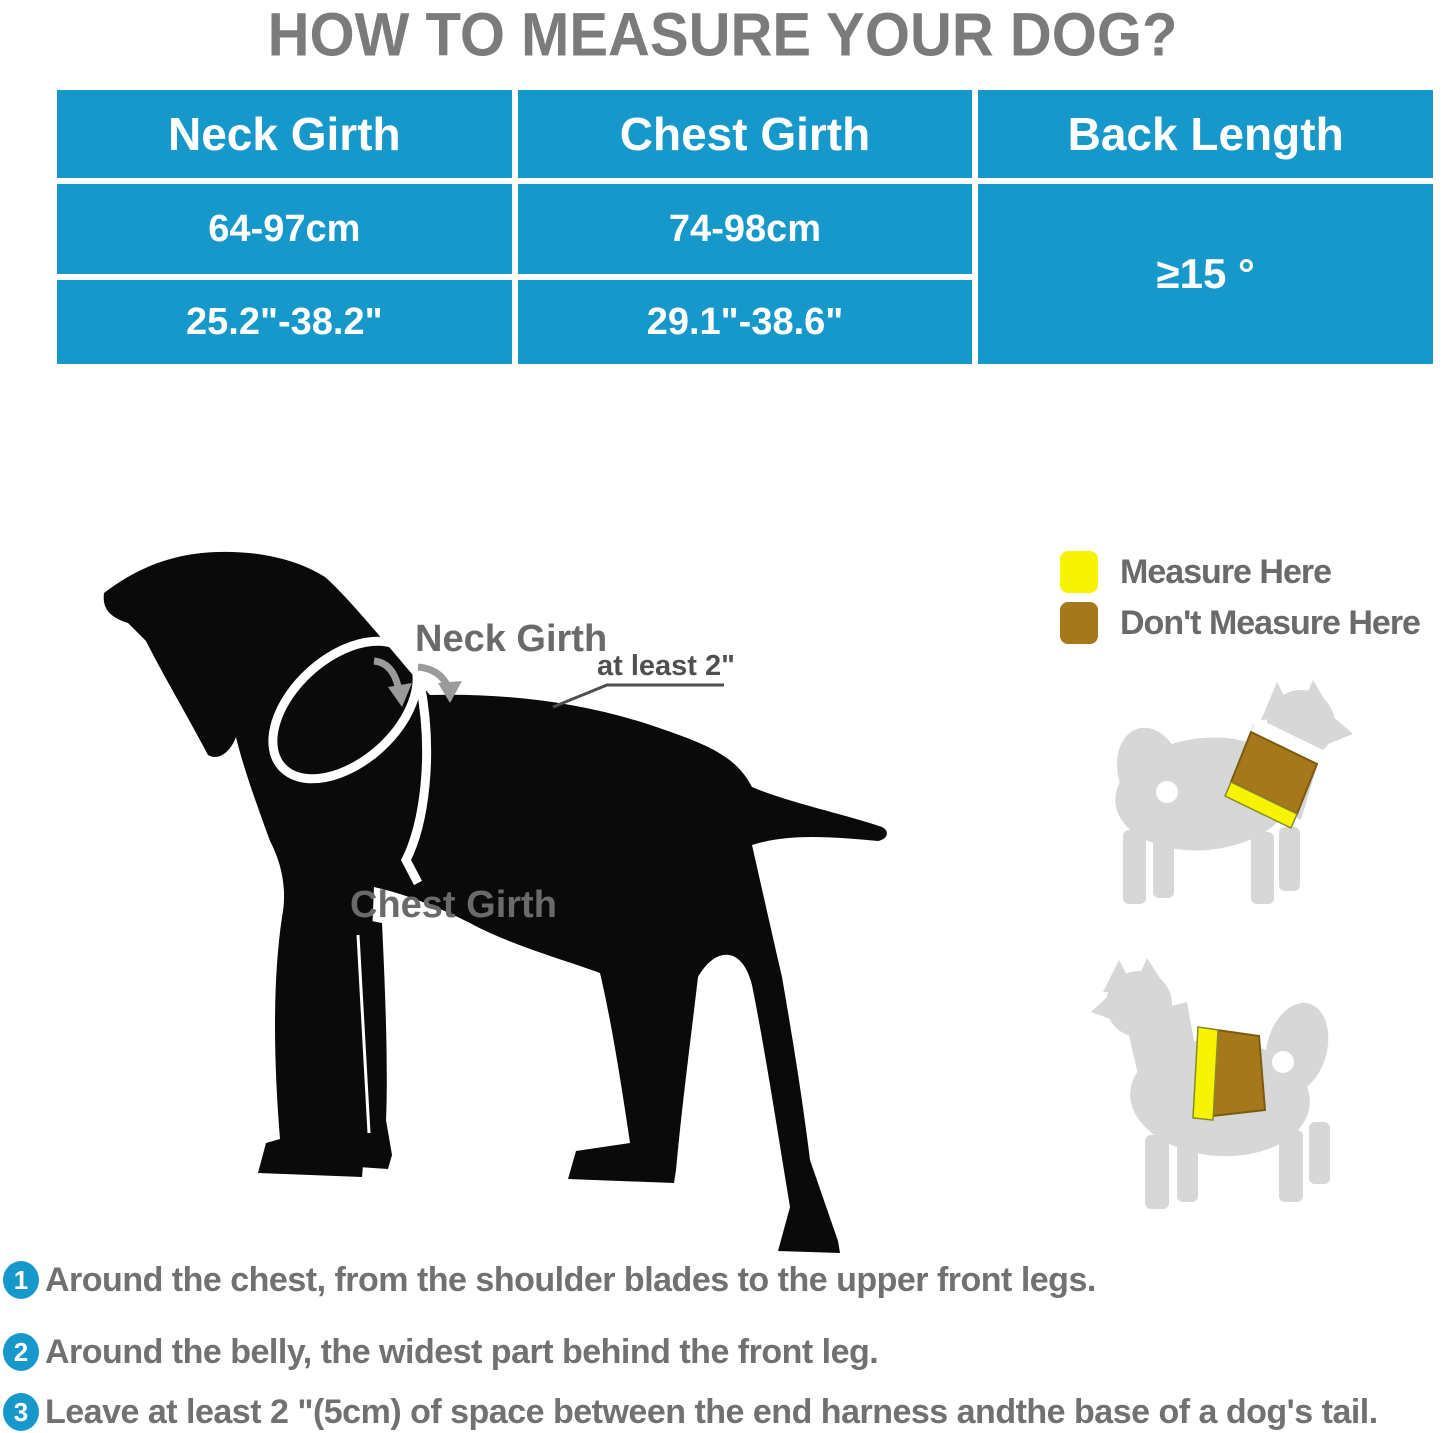 Image resolution: width=1445 pixels, height=1433 pixels. I want to click on dog2-ear2, so click(1151, 975).